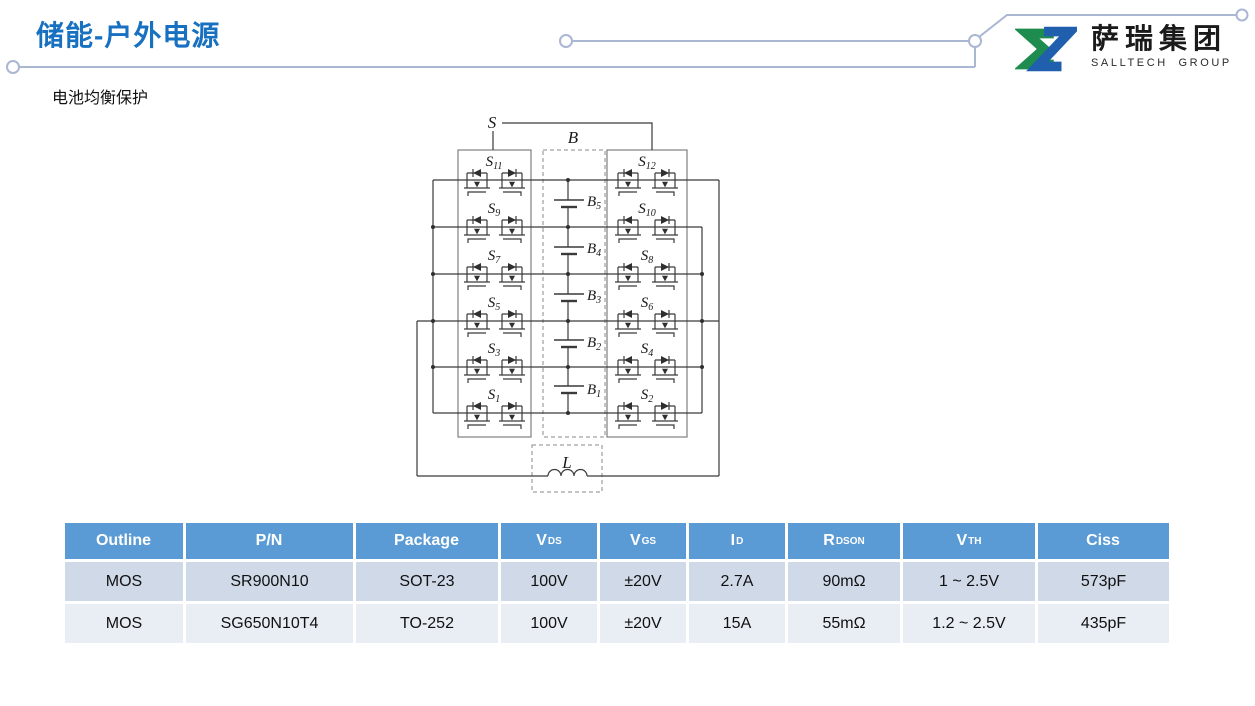  I want to click on company-logo: 萨瑞集团 SALLTECH GROUP, so click(1123, 49).